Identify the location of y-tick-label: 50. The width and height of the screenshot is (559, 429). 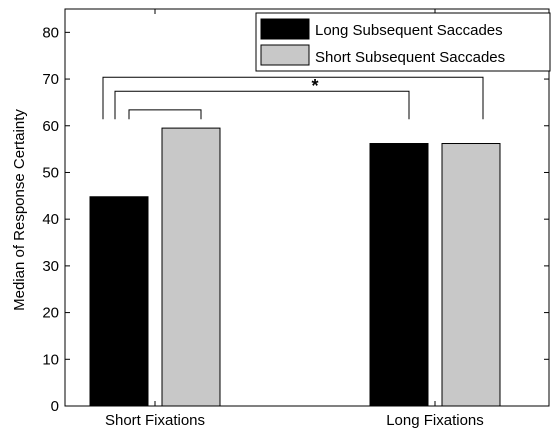
(50, 172).